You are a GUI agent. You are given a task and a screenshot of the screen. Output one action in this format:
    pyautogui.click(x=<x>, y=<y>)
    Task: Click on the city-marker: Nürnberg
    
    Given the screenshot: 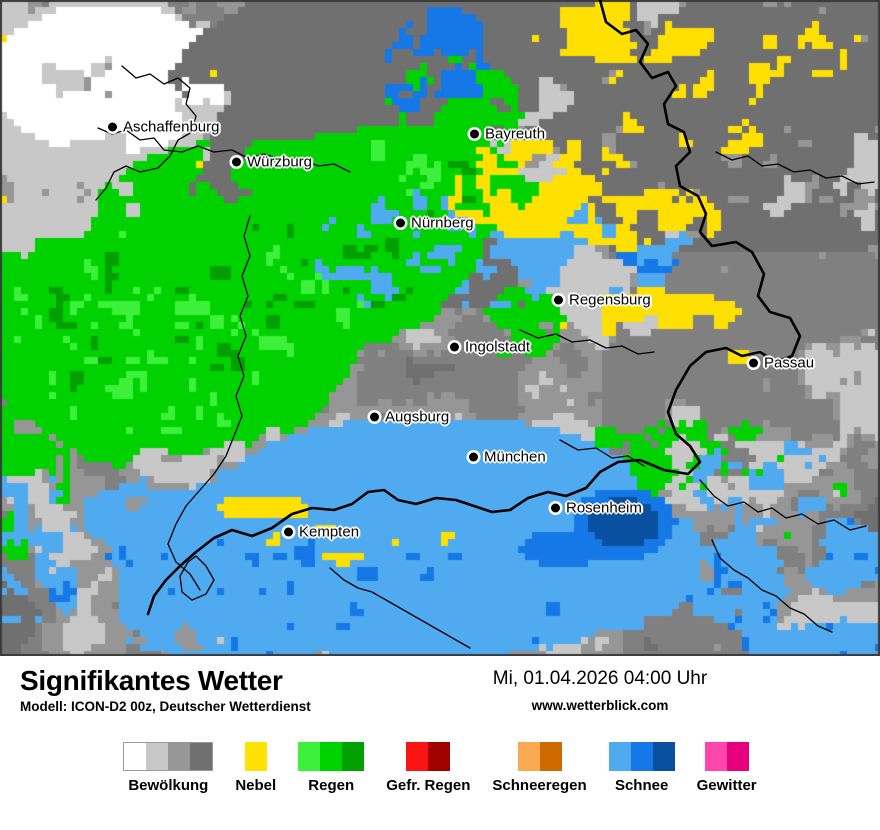 What is the action you would take?
    pyautogui.click(x=435, y=223)
    